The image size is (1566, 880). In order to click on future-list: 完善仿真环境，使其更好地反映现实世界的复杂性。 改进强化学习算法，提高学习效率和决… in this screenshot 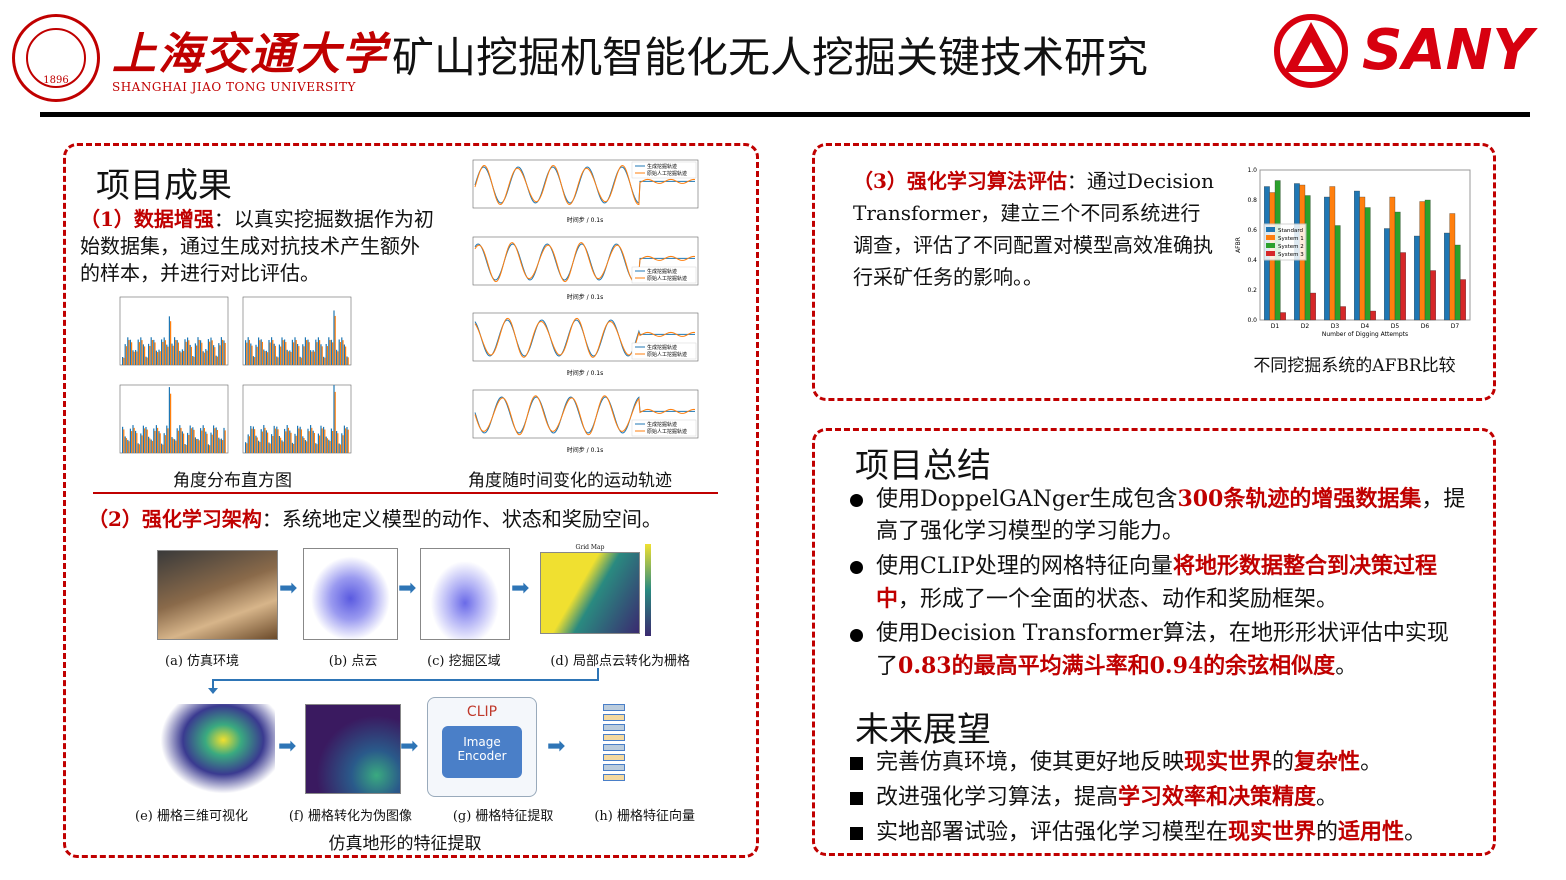, I will do `click(1168, 798)`.